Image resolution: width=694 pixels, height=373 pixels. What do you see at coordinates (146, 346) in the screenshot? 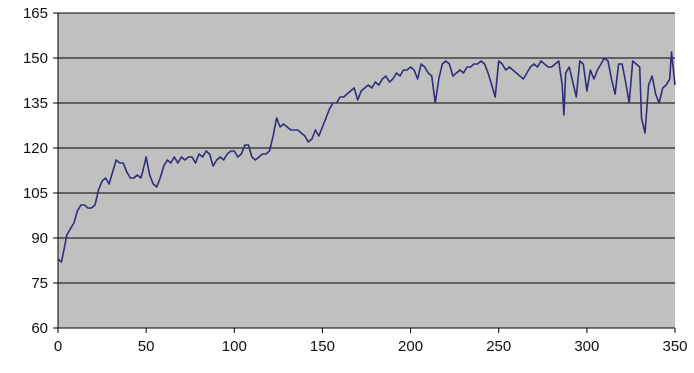
I see `x-tick-label: 50` at bounding box center [146, 346].